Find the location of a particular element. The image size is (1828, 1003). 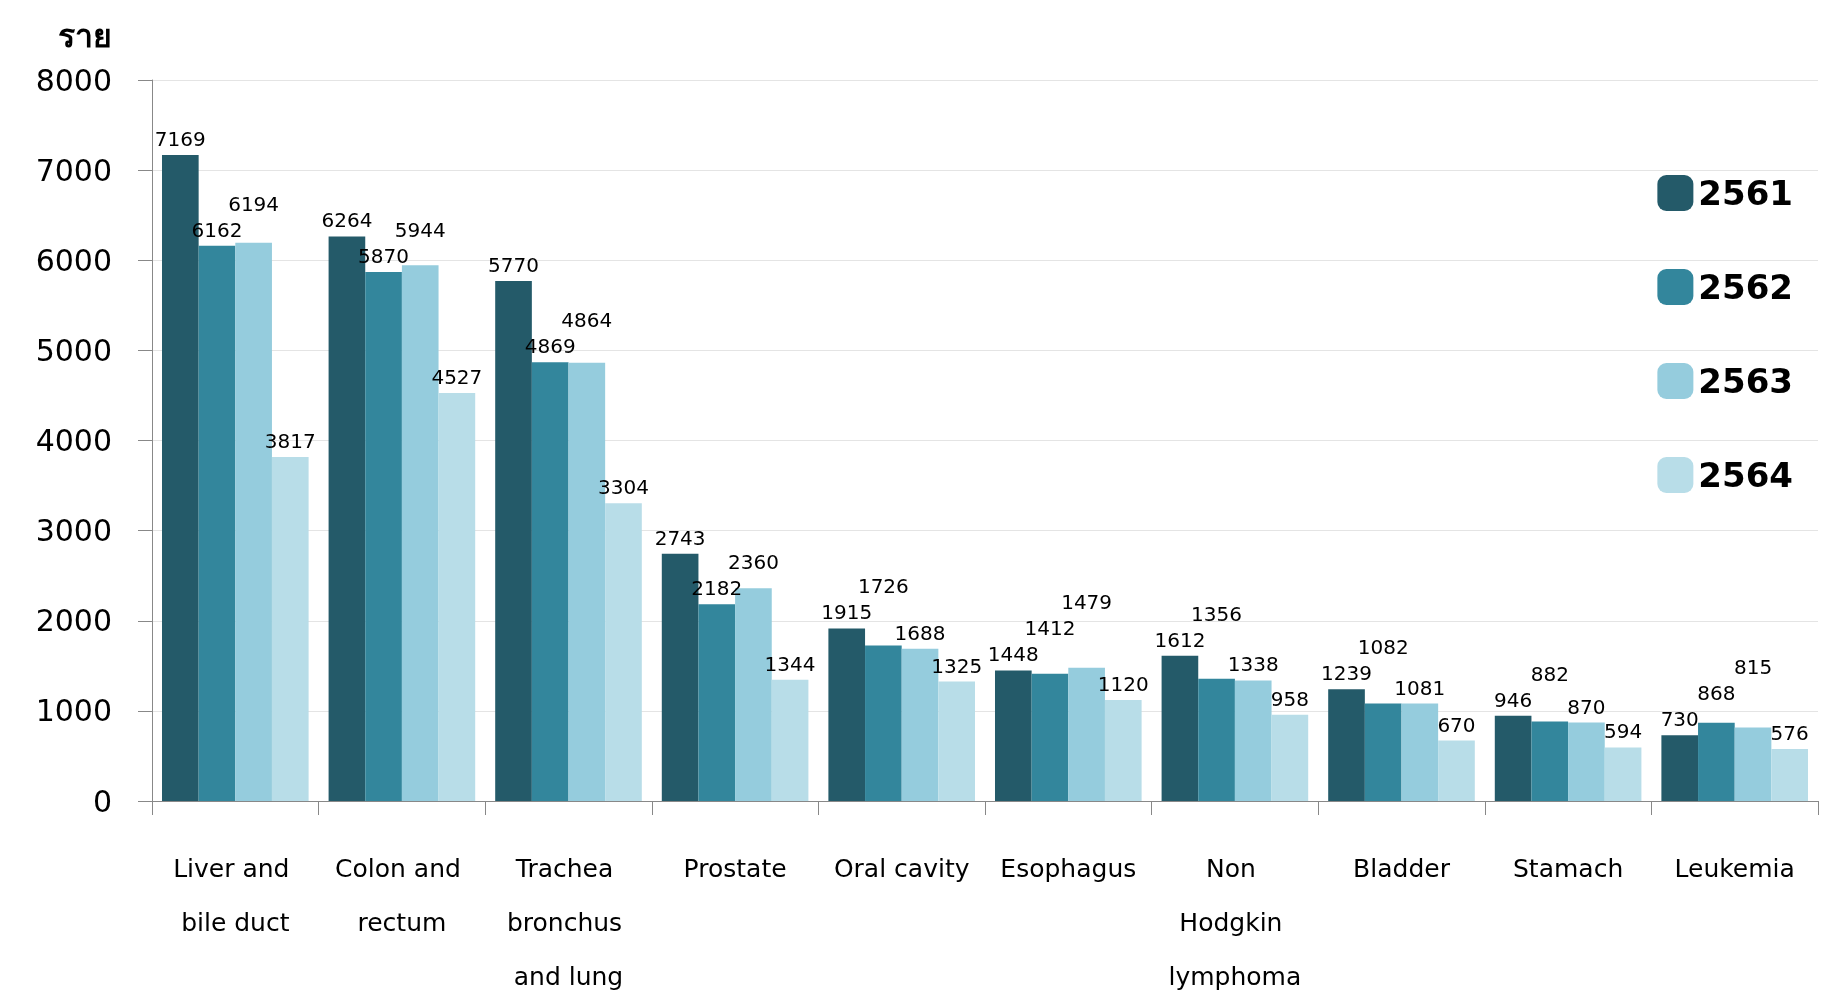

data-label: 958 is located at coordinates (1289, 698).